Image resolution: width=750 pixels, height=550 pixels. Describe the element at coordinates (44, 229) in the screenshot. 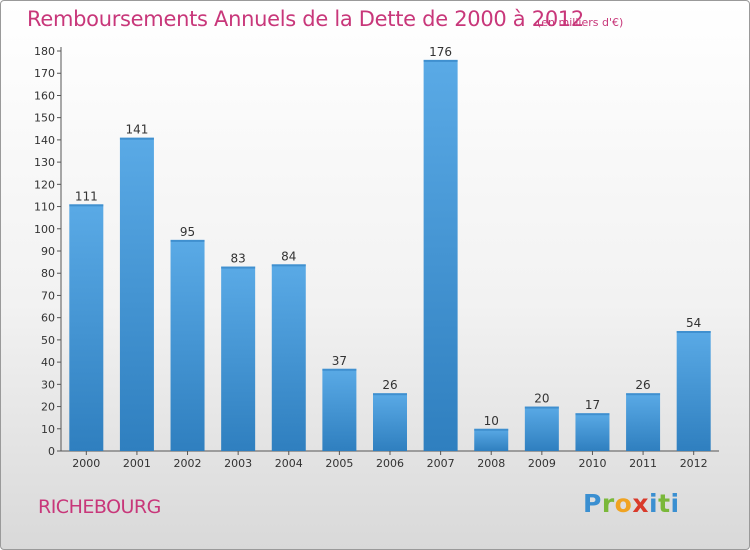

I see `y-tick-label: 100` at that location.